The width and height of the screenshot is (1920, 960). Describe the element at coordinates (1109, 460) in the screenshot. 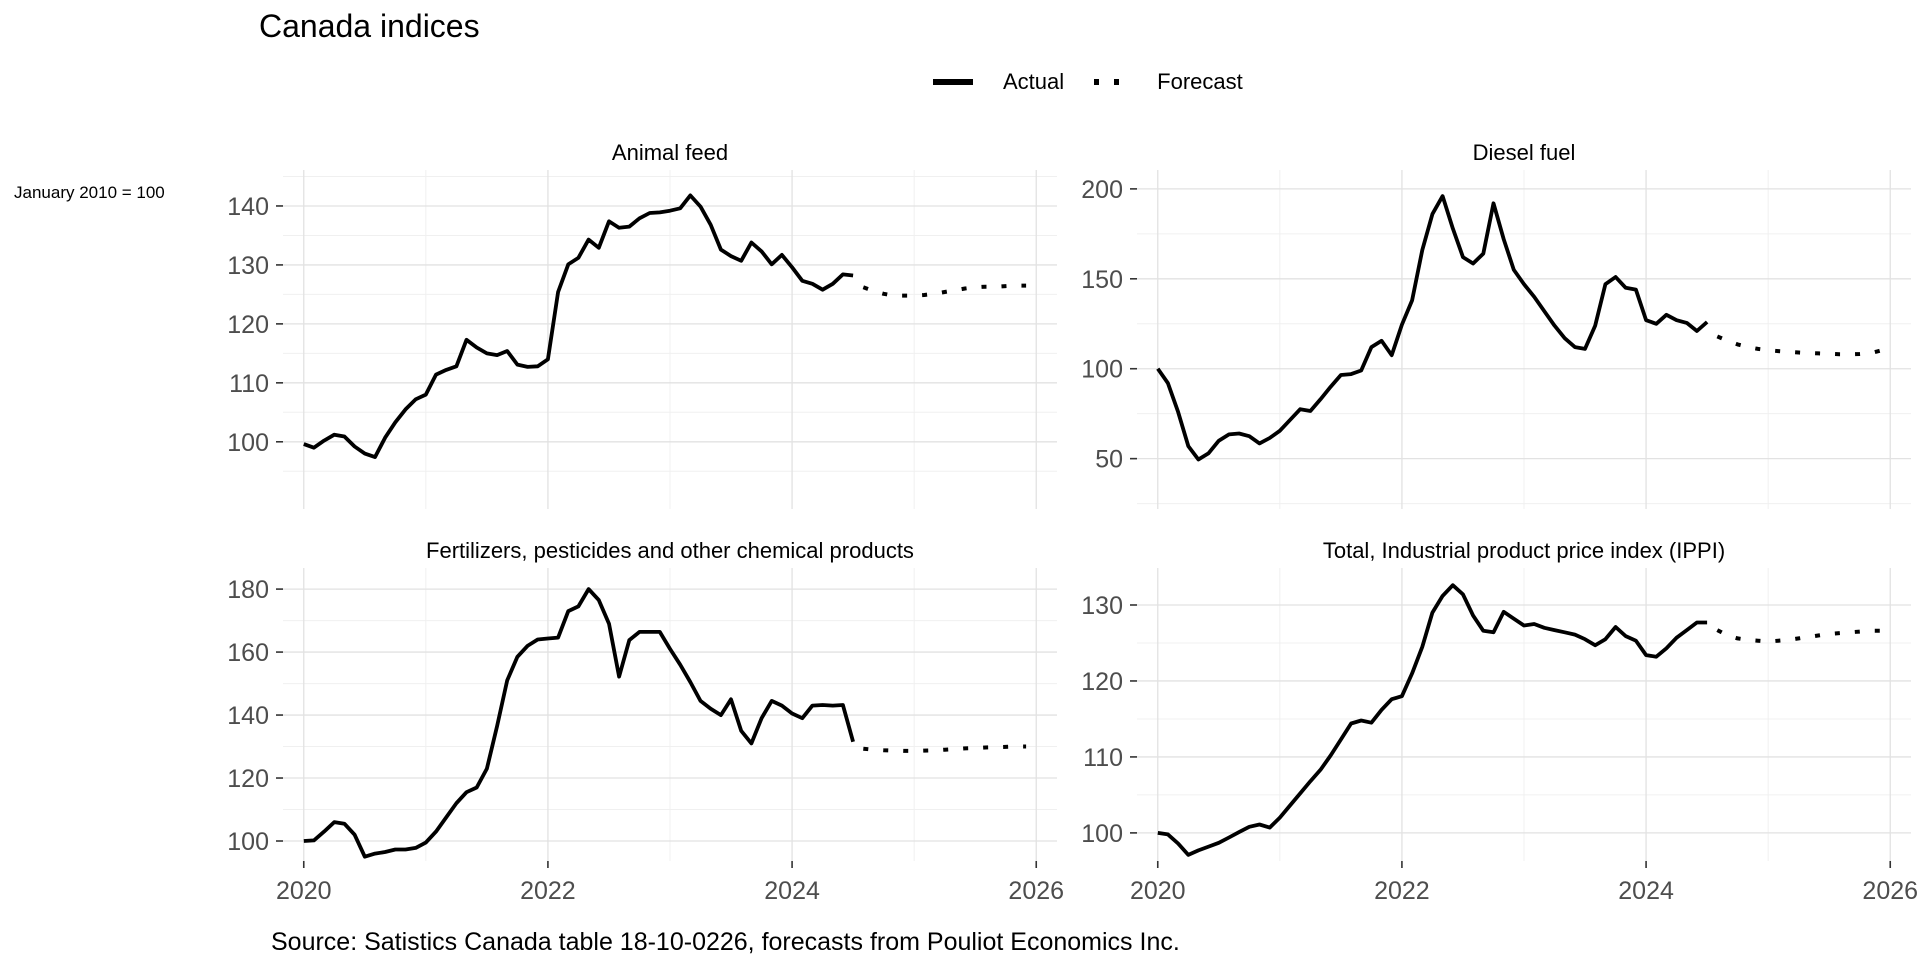

I see `y-tick-label: 50` at that location.